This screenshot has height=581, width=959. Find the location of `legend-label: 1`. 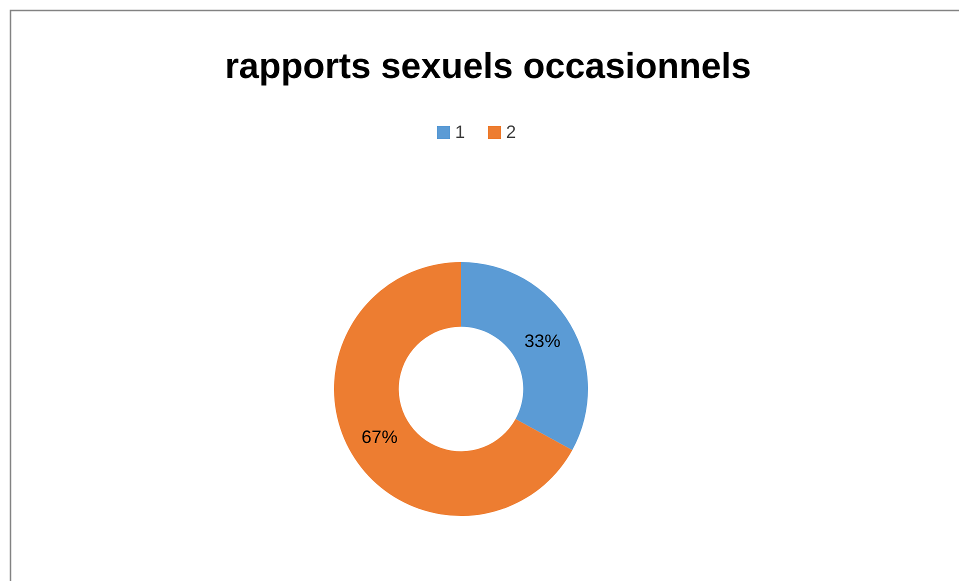

legend-label: 1 is located at coordinates (460, 132).